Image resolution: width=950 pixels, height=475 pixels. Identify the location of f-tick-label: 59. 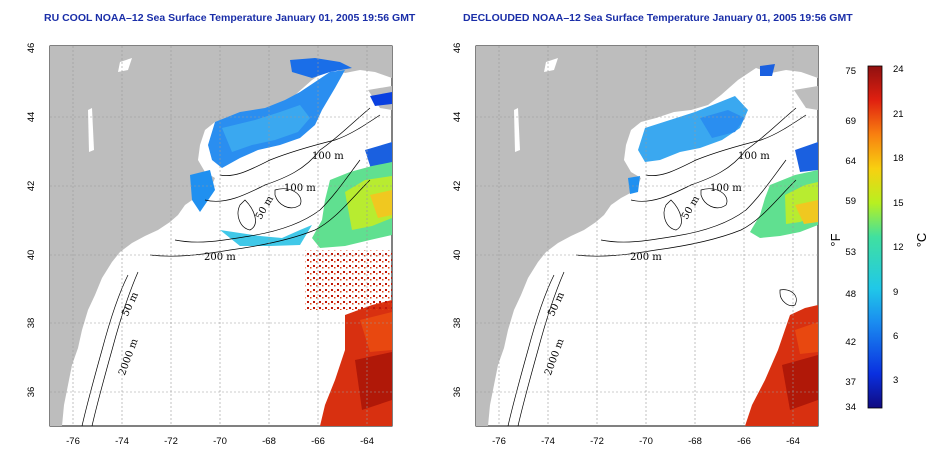
(850, 201).